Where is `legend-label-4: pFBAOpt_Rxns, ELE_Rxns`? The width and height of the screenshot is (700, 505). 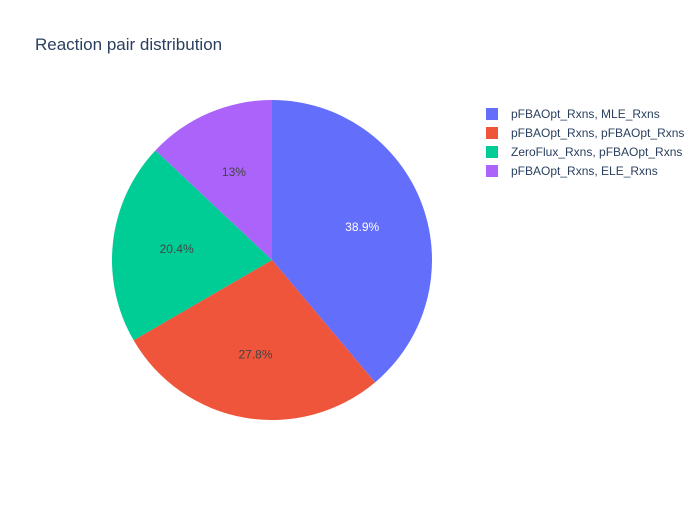
legend-label-4: pFBAOpt_Rxns, ELE_Rxns is located at coordinates (584, 171).